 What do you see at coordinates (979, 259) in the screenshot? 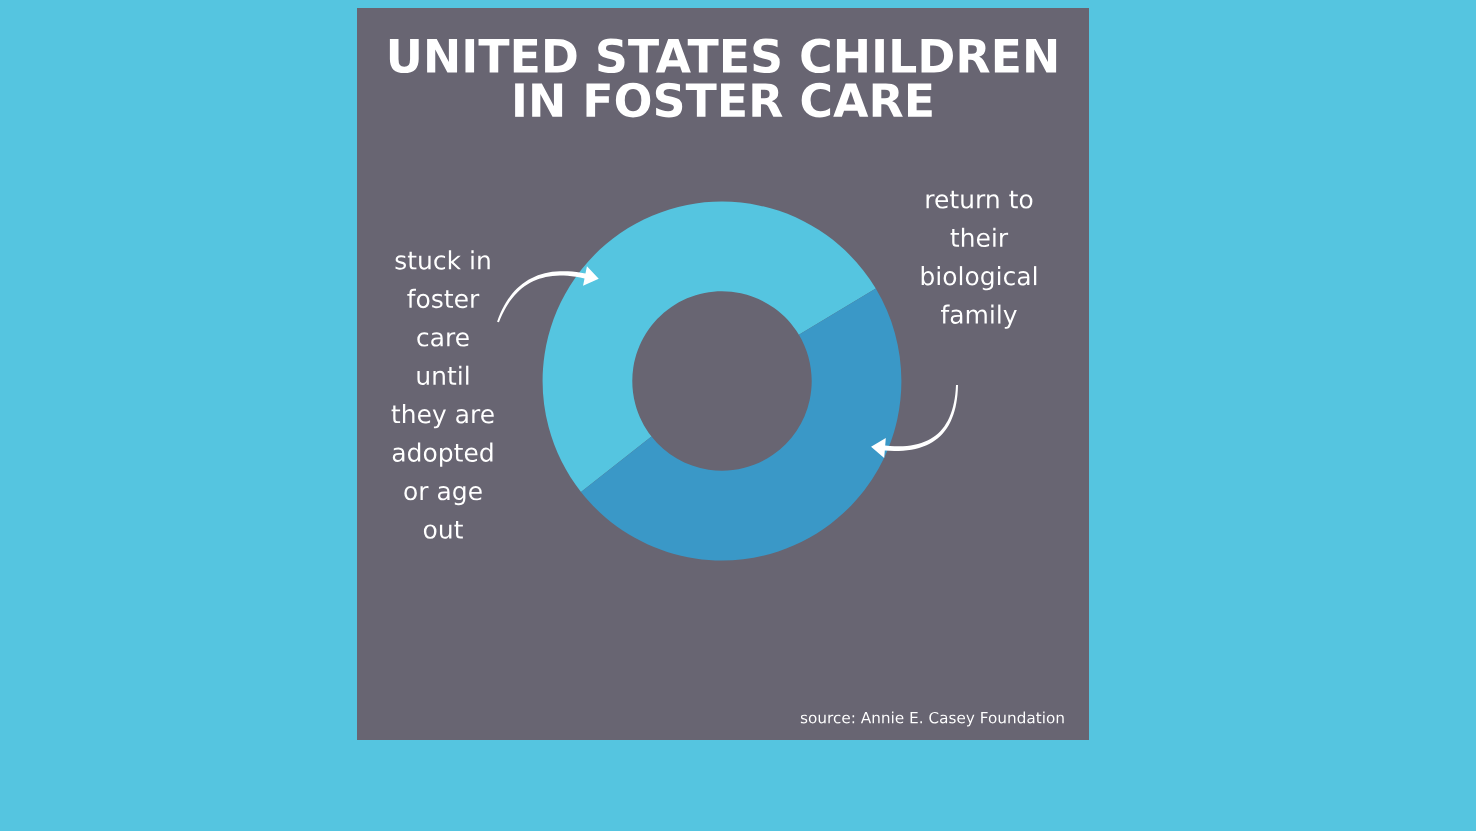
I see `slice-label: return to their biological family` at bounding box center [979, 259].